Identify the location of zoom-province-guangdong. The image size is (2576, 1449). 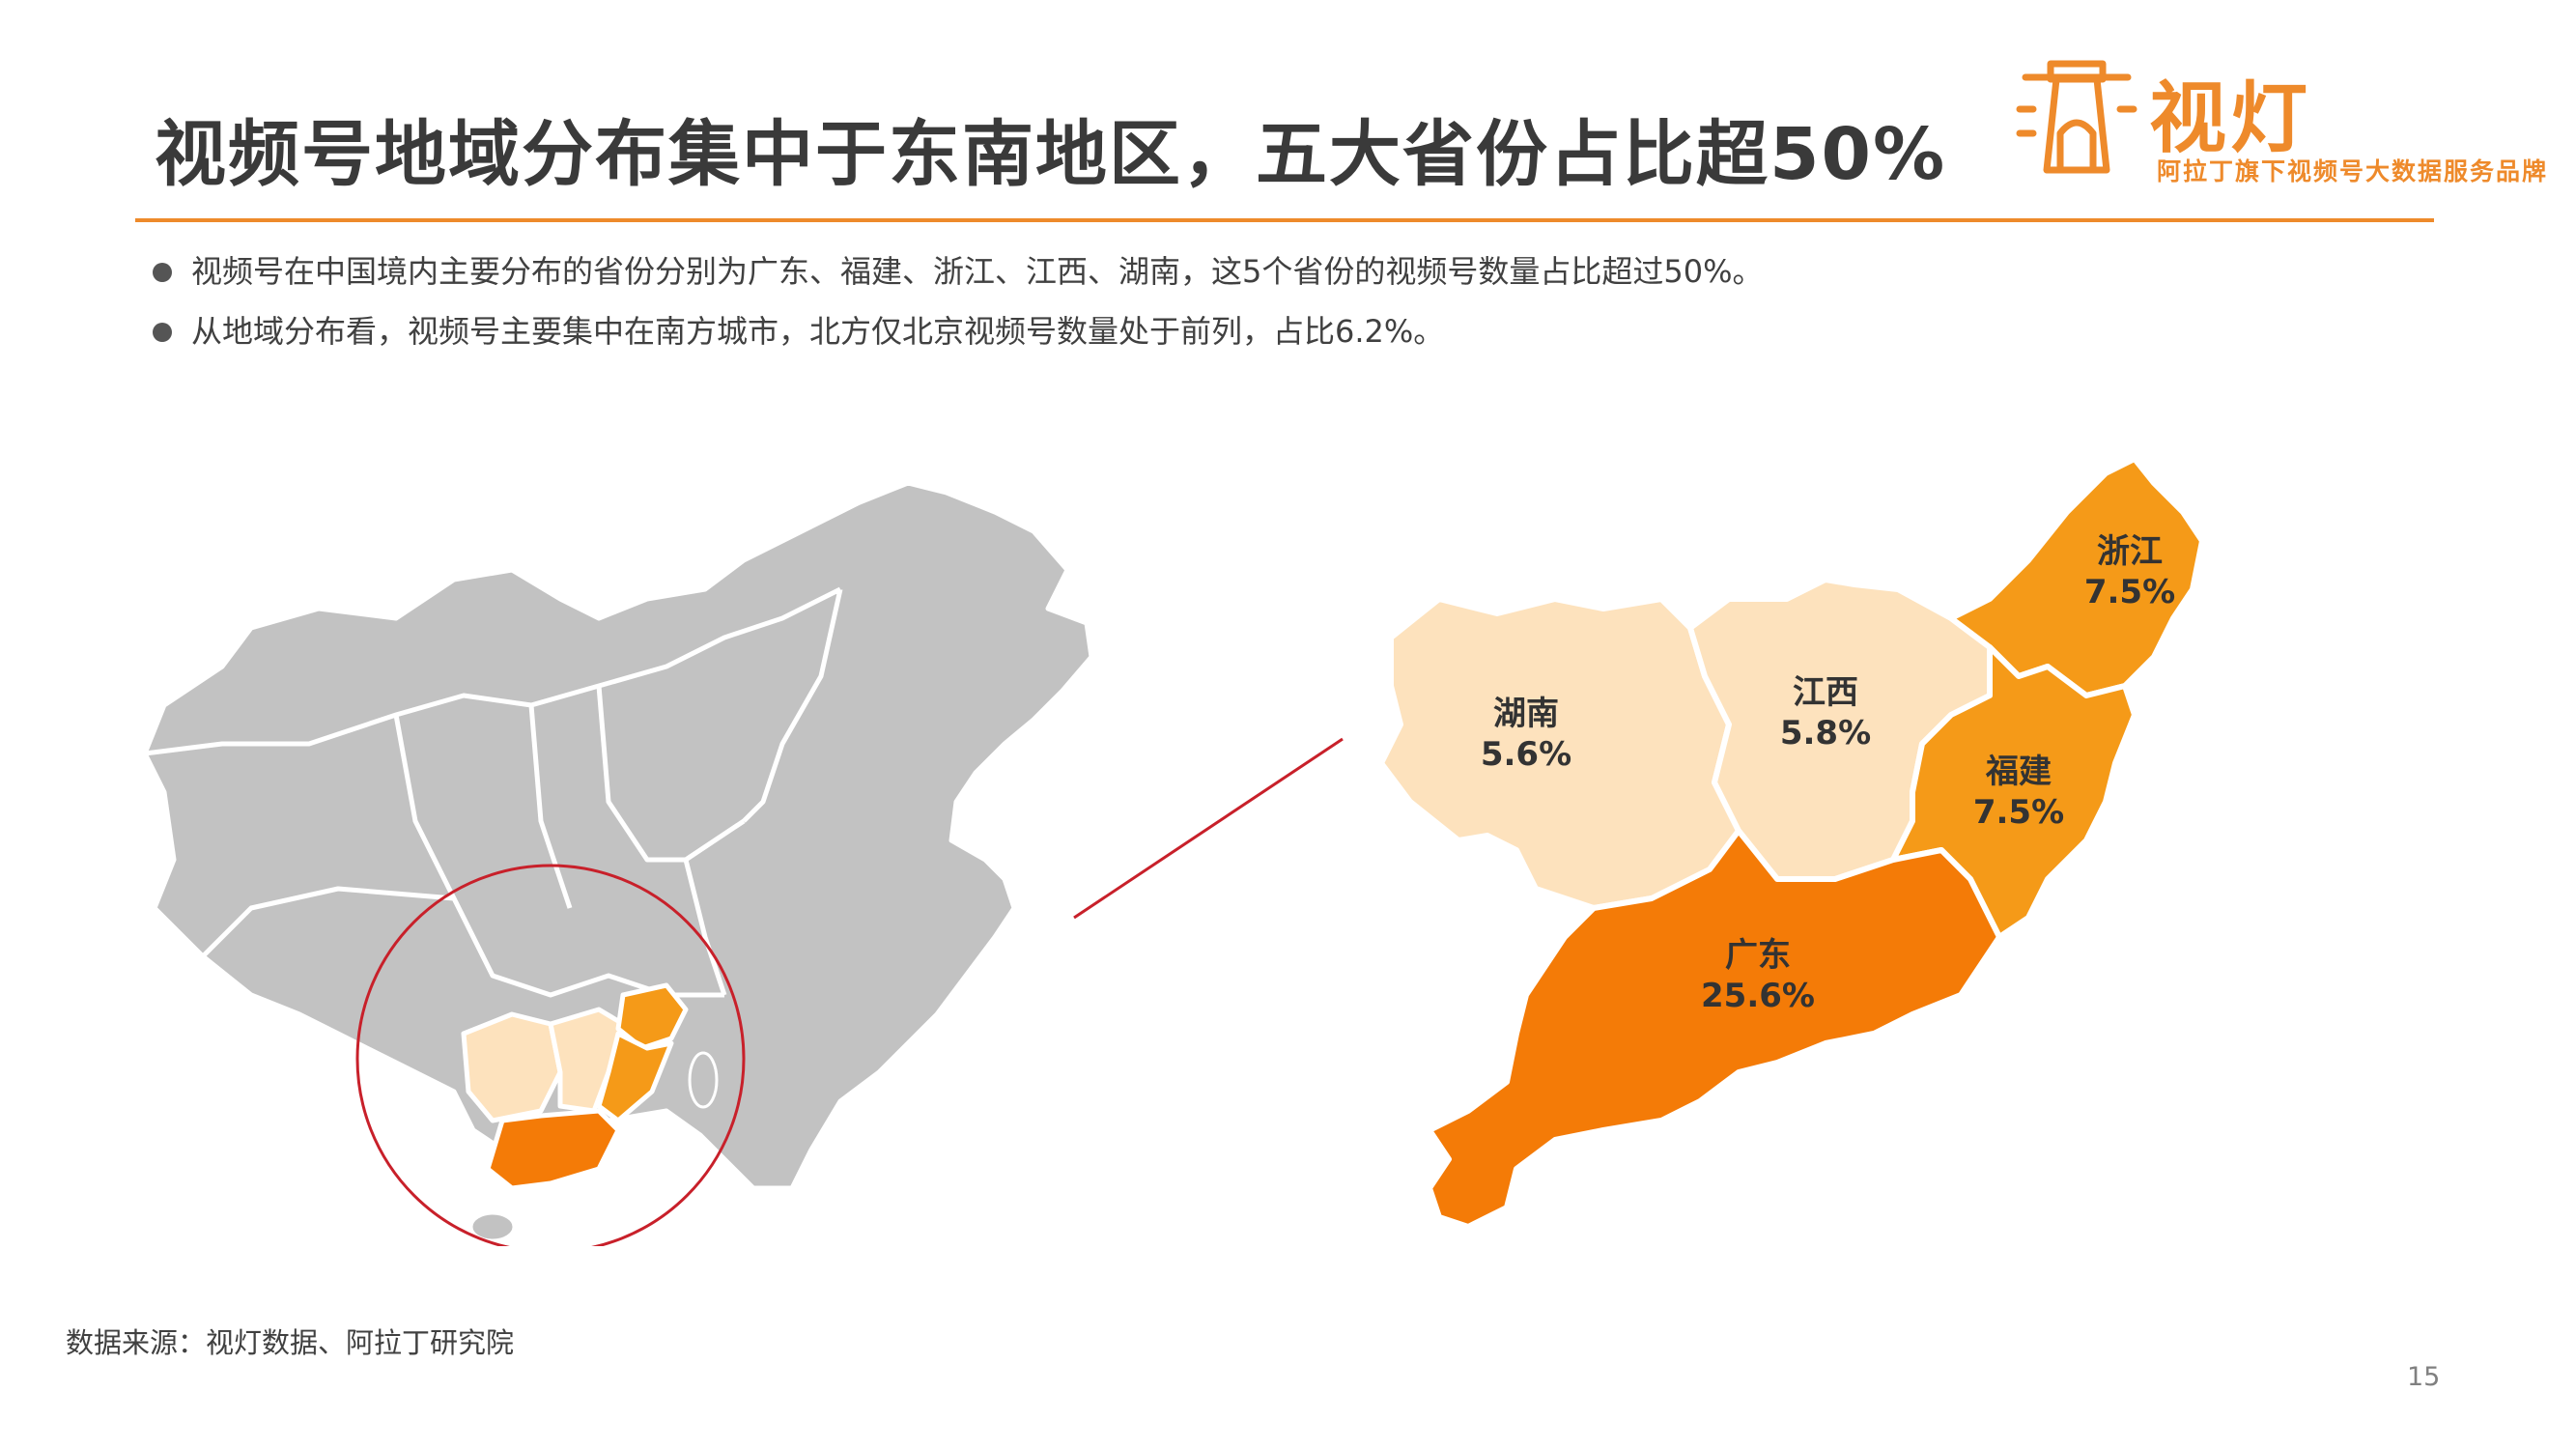
(1714, 1029).